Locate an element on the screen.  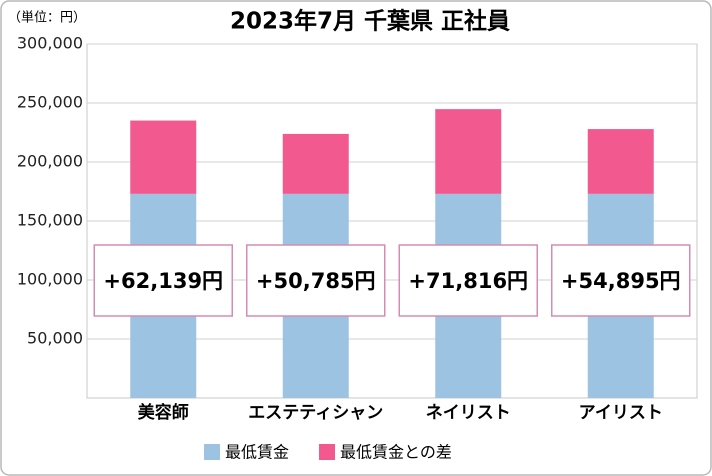
chart-title: 2023年7月 千葉県 正社員 is located at coordinates (370, 21).